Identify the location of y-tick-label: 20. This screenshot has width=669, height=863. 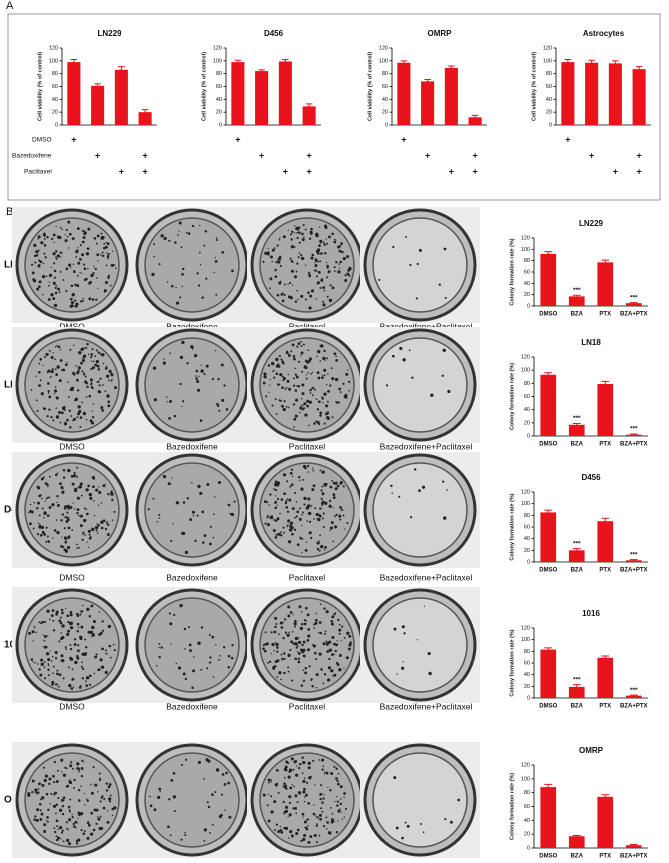
(527, 835).